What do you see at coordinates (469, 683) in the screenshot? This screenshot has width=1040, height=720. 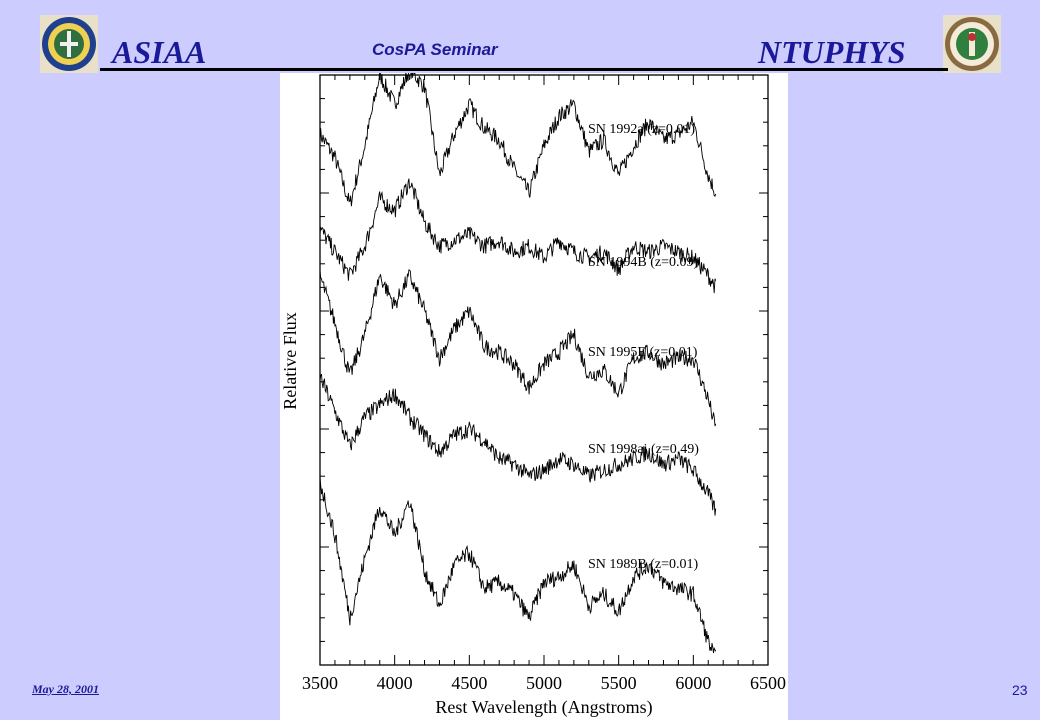 I see `x-tick-label: 4500` at bounding box center [469, 683].